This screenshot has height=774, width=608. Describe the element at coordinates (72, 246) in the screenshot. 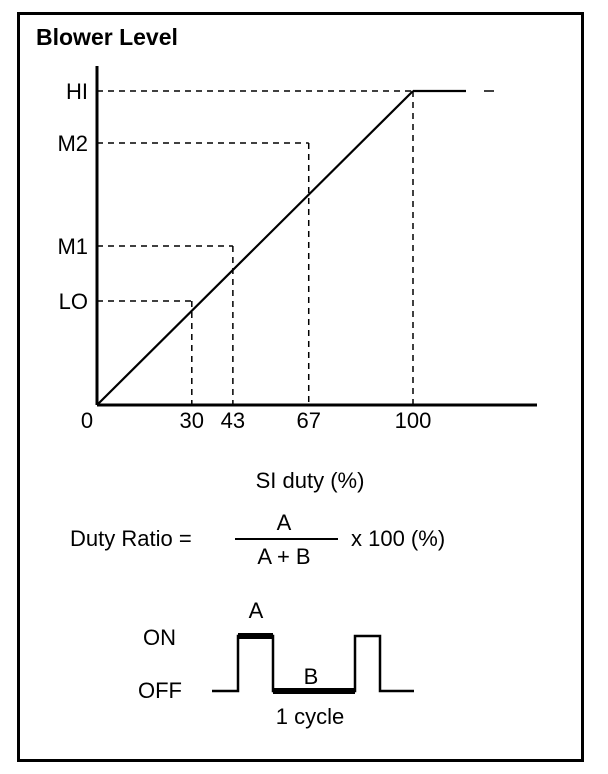

I see `y-level-m1: M1` at that location.